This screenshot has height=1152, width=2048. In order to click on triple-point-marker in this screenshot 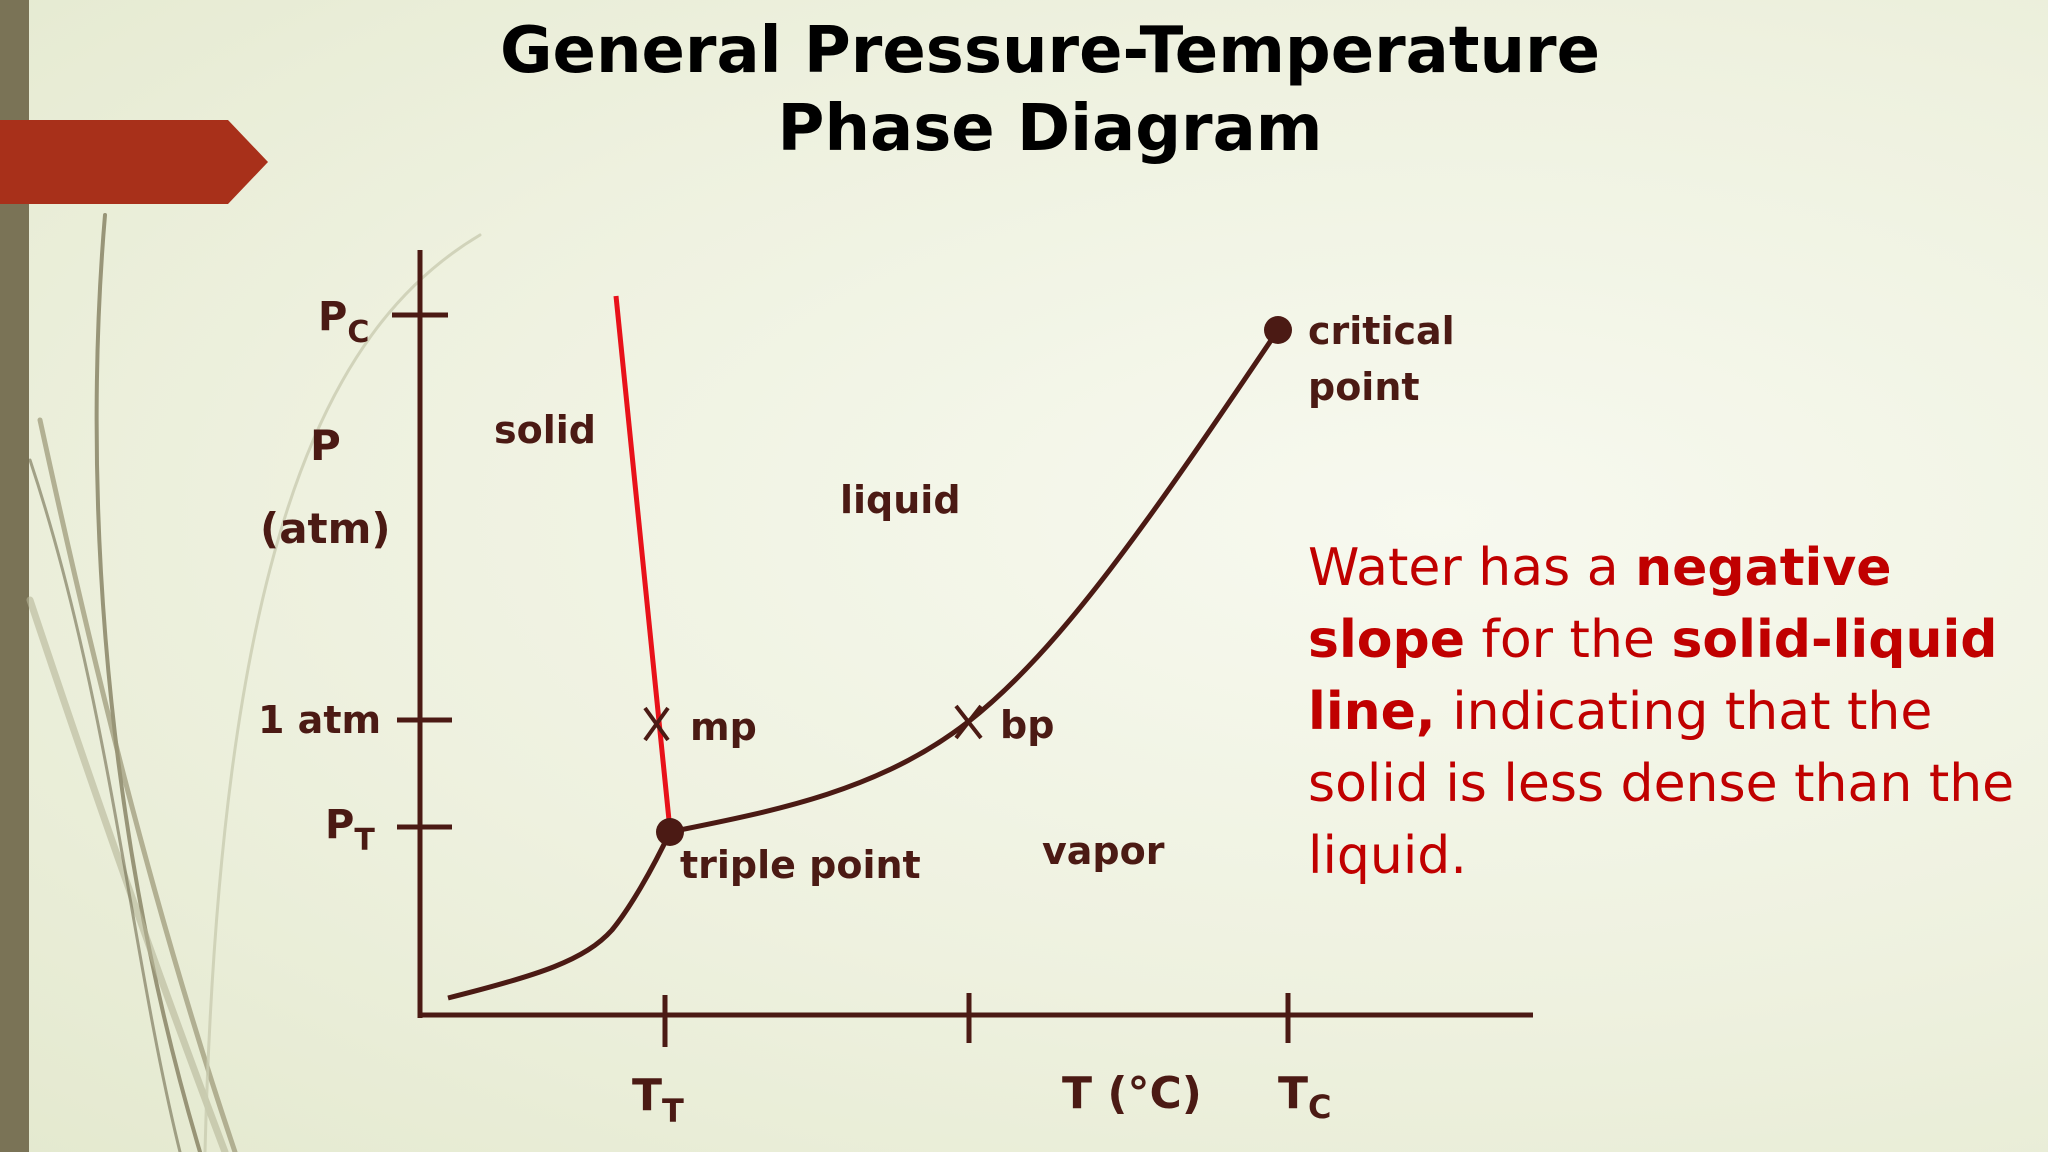, I will do `click(670, 832)`.